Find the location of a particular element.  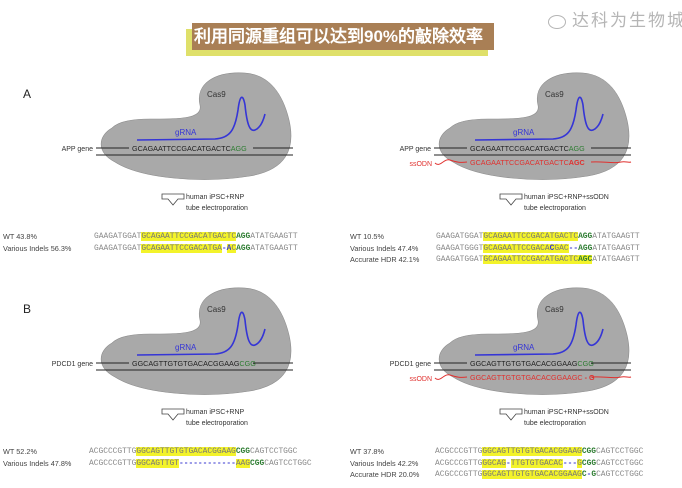

genotype-label: Accurate HDR 42.1% is located at coordinates (385, 259).